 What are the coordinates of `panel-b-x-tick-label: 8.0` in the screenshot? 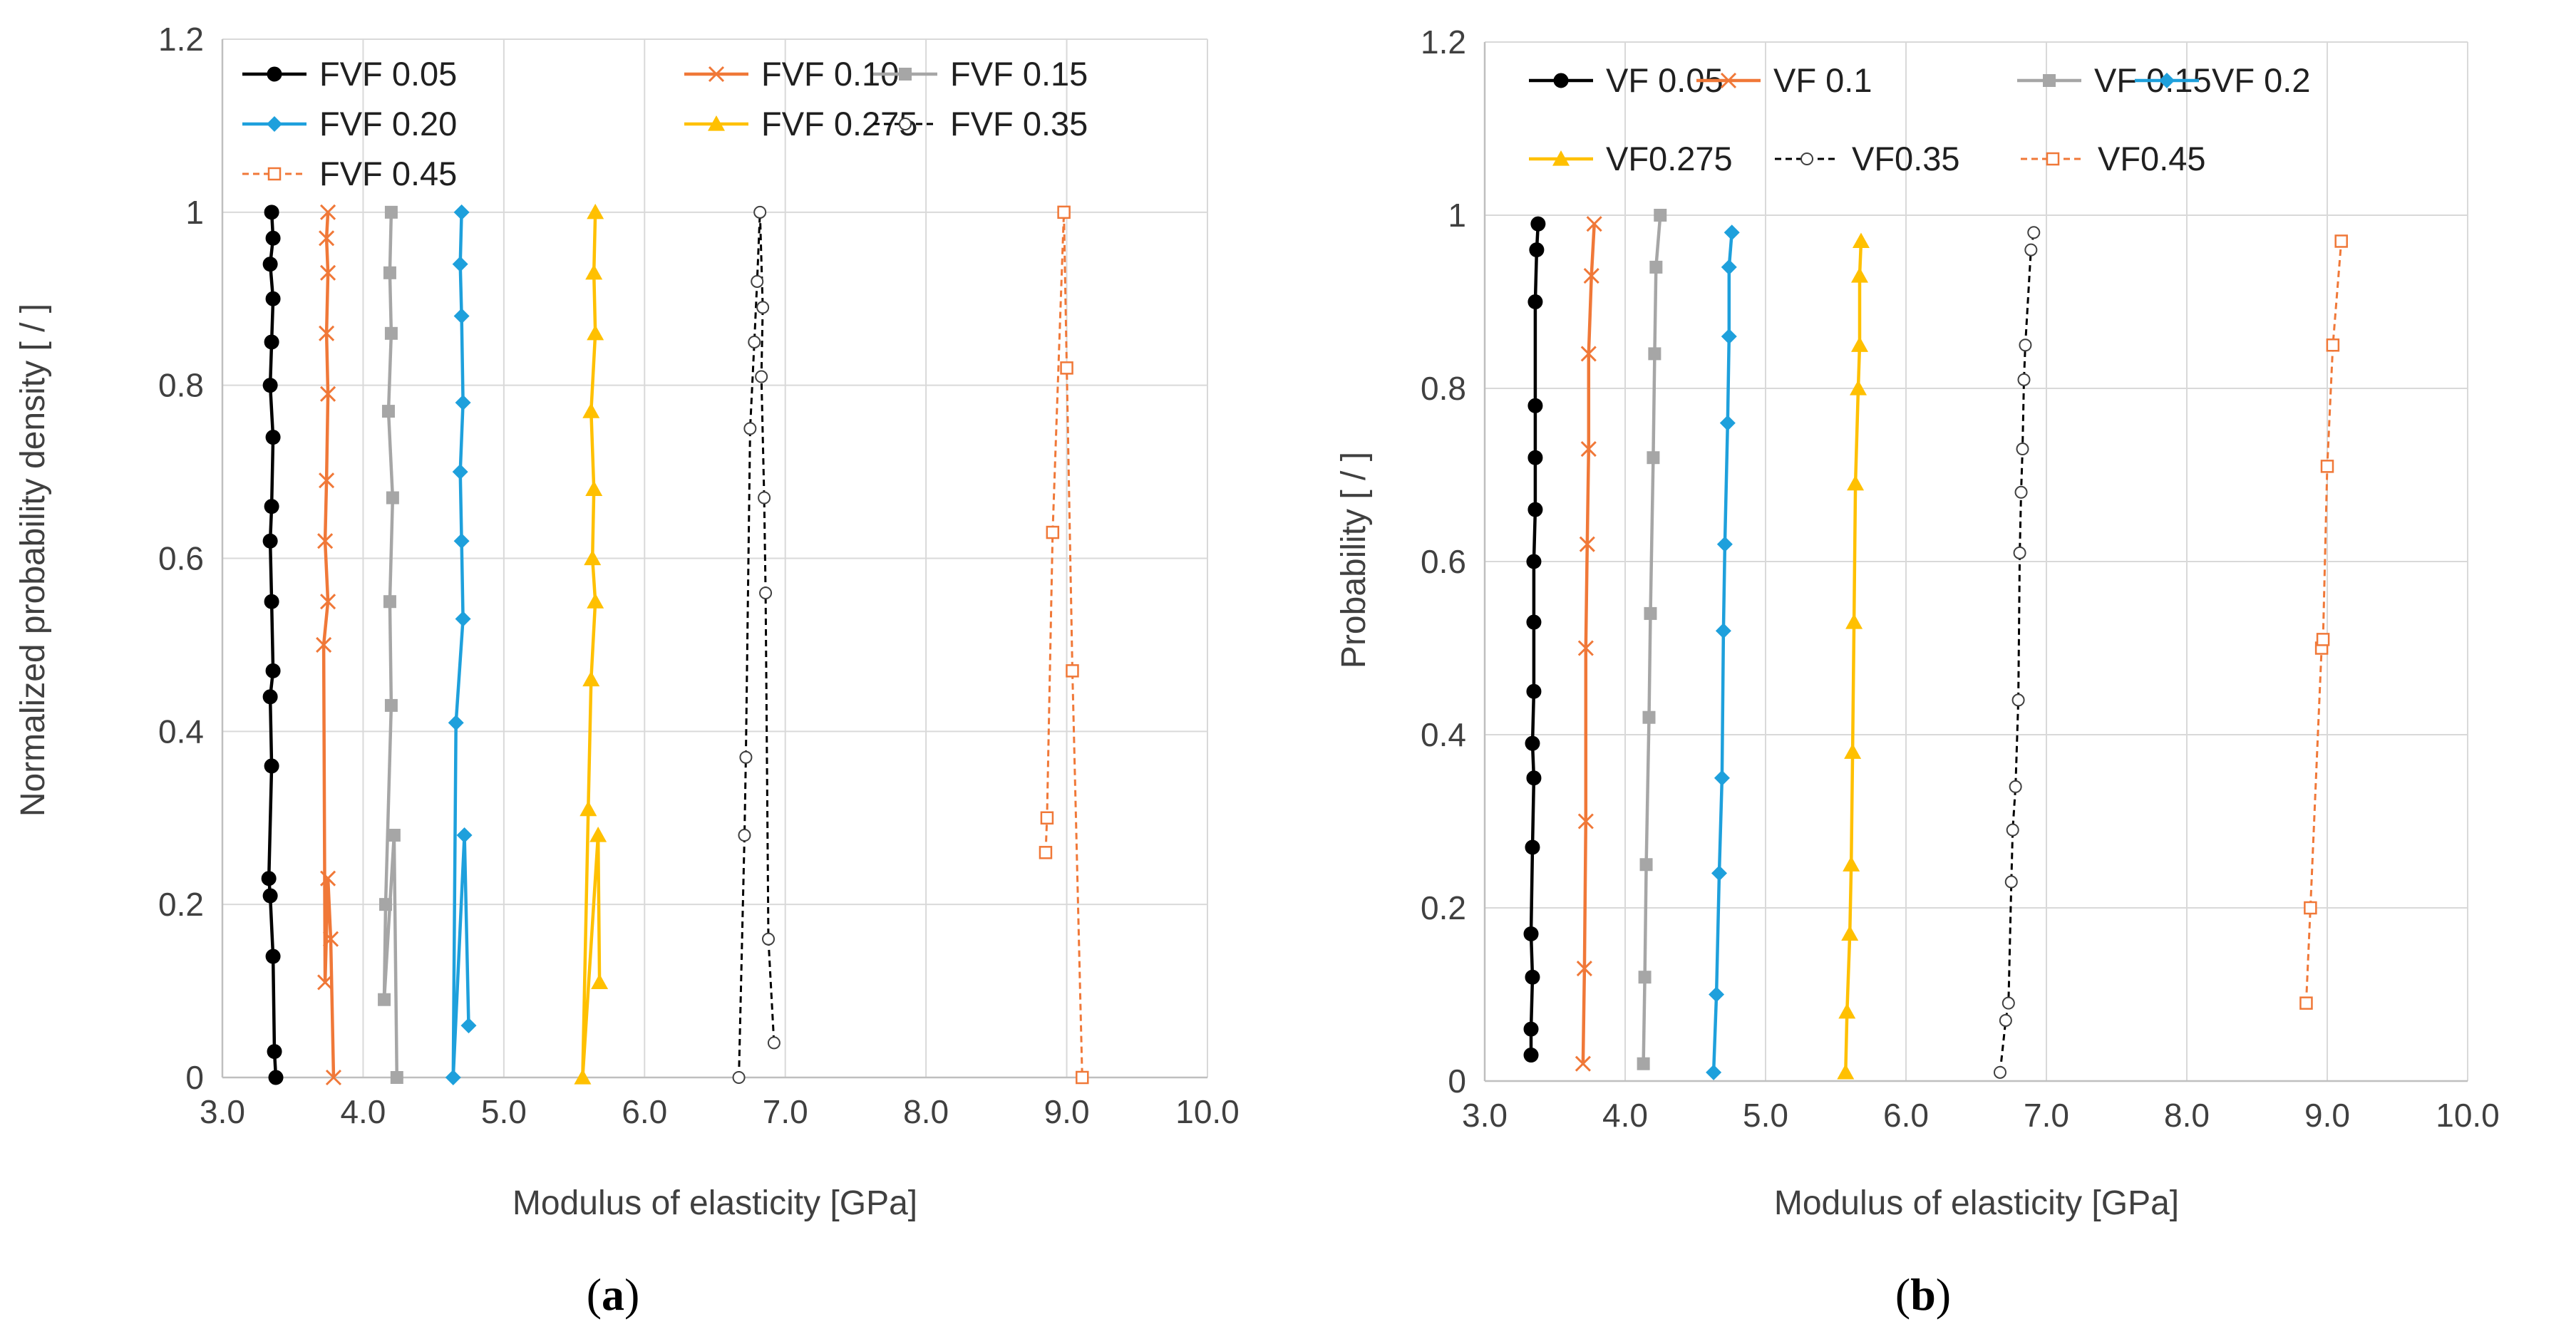 It's located at (2187, 1116).